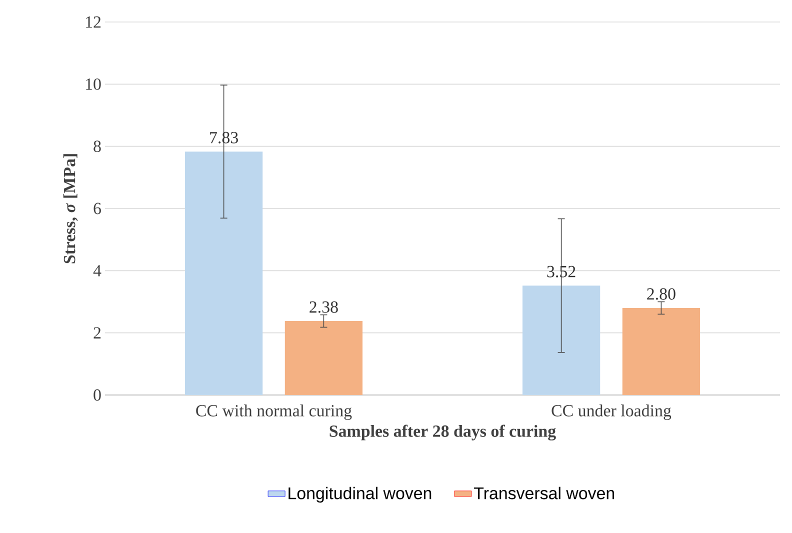  I want to click on y-tick-label: 4, so click(97, 270).